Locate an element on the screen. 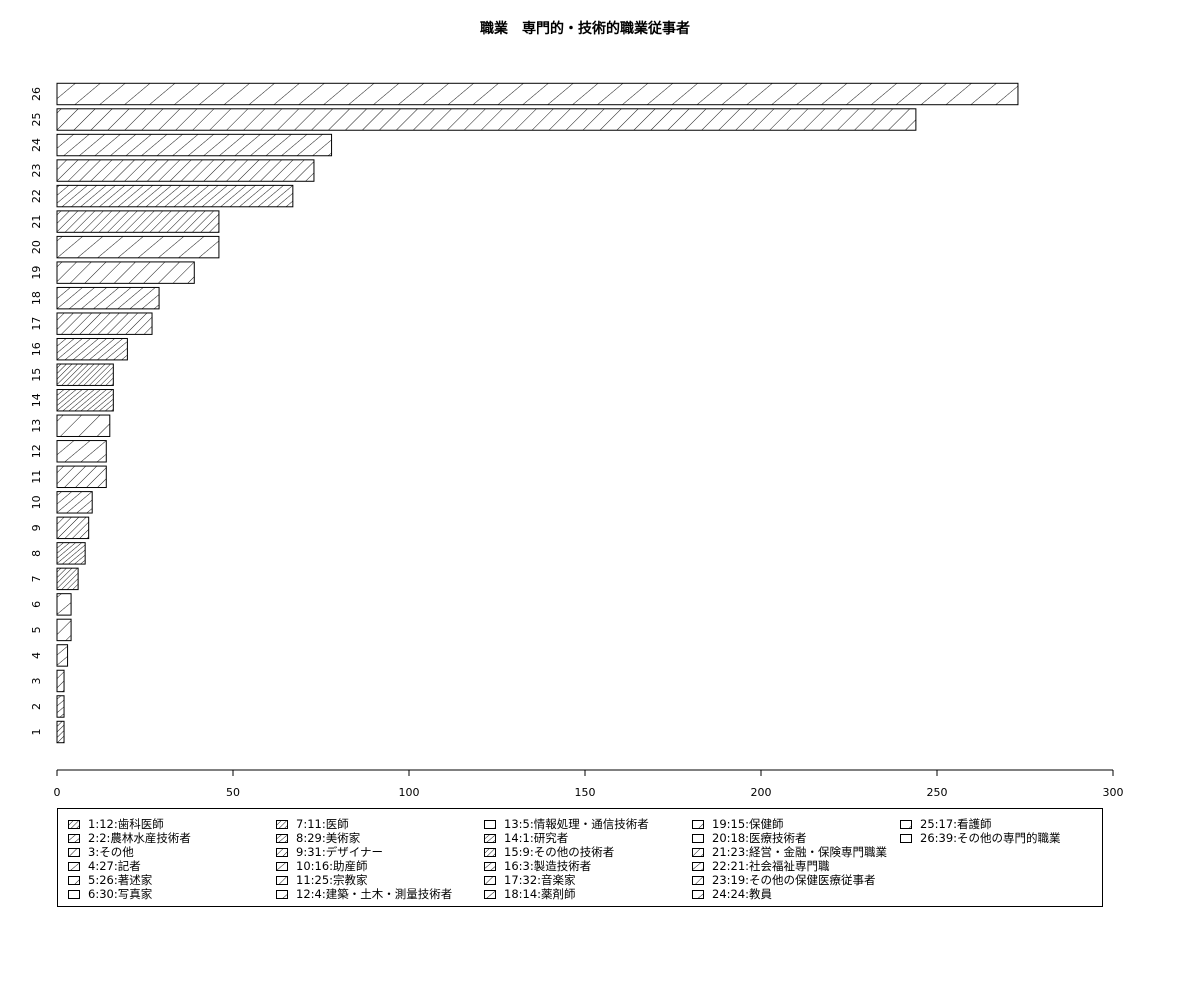 The width and height of the screenshot is (1200, 1000). legend-item: 20:18:医療技術者 is located at coordinates (749, 838).